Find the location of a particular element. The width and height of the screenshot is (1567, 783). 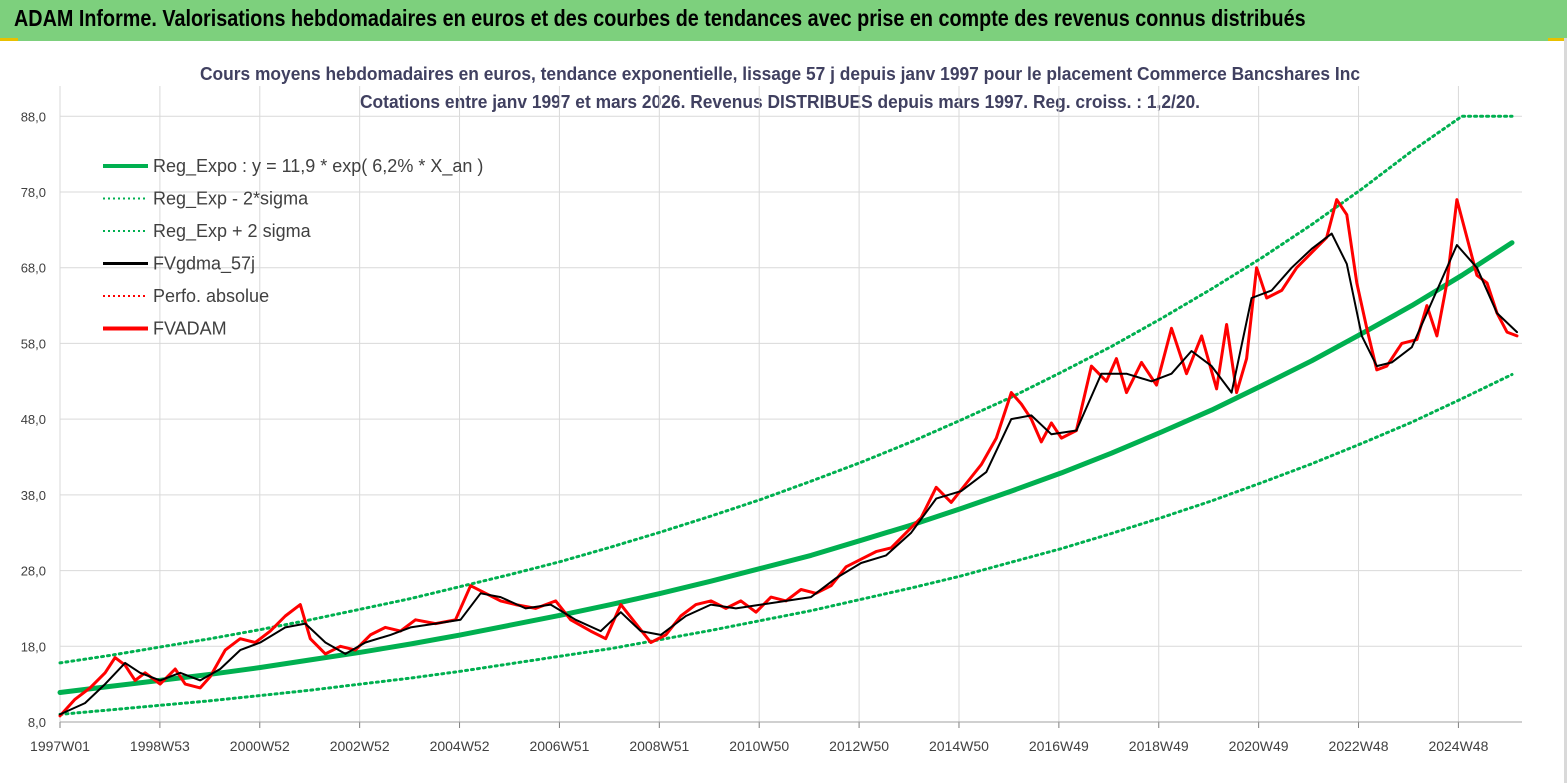

legend-label: Reg_Exp - 2*sigma is located at coordinates (231, 199).